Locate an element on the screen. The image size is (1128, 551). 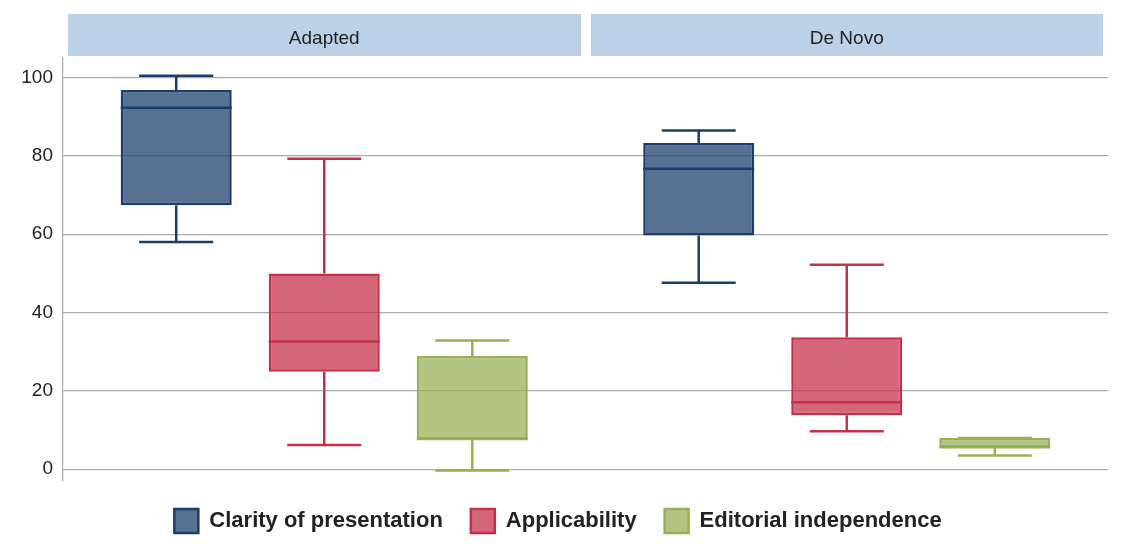
y-tick-label: 100 is located at coordinates (37, 76).